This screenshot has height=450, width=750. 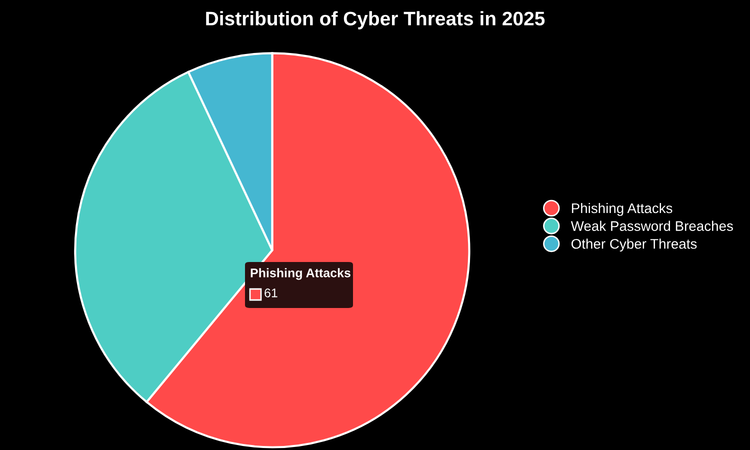 What do you see at coordinates (651, 225) in the screenshot?
I see `legend-label: Weak Password Breaches` at bounding box center [651, 225].